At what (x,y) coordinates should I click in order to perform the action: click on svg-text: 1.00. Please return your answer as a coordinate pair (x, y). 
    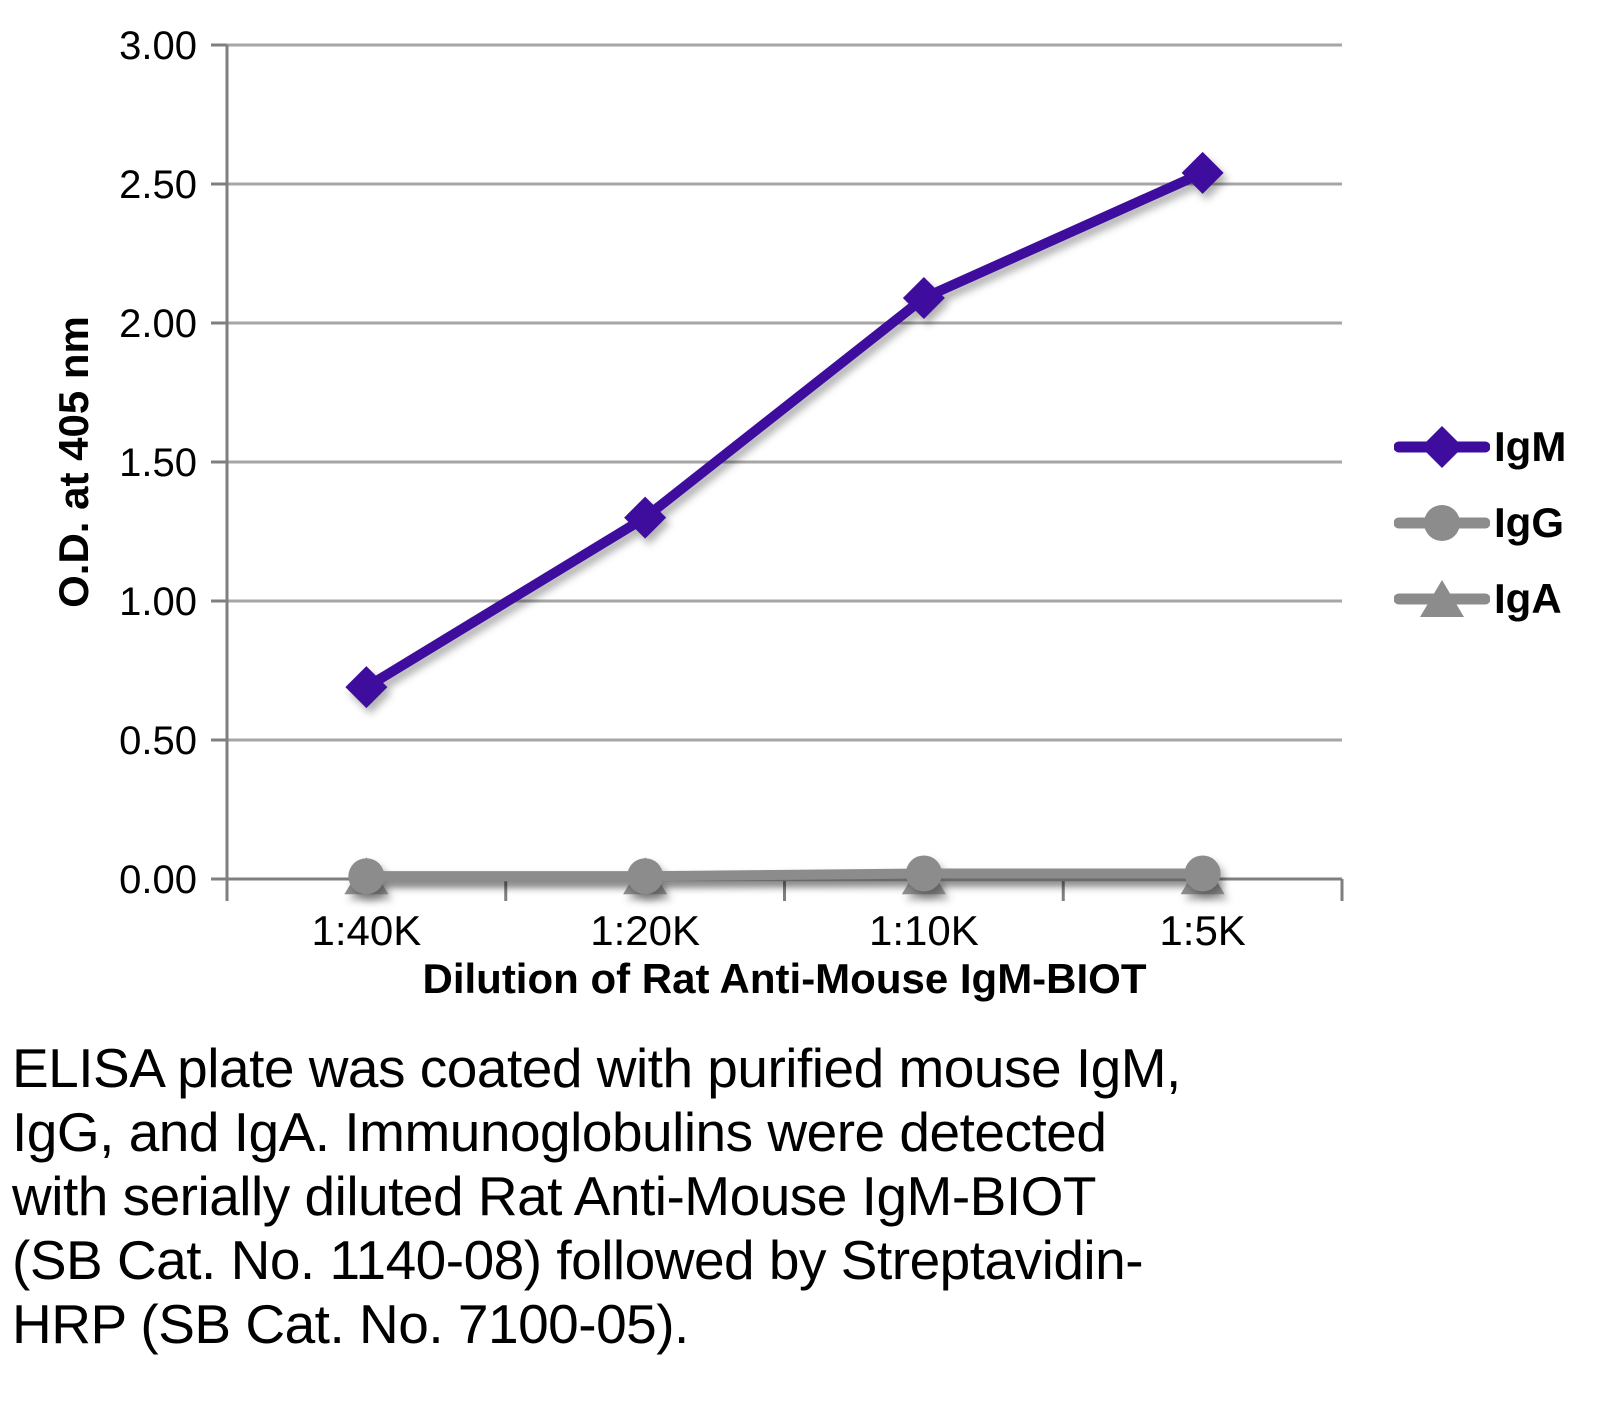
    Looking at the image, I should click on (158, 602).